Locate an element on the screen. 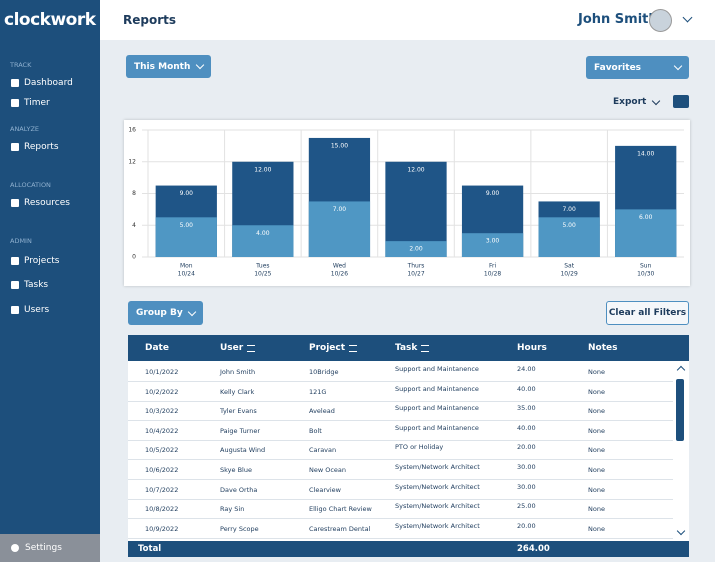 The height and width of the screenshot is (562, 715). scrollbar-thumb is located at coordinates (680, 410).